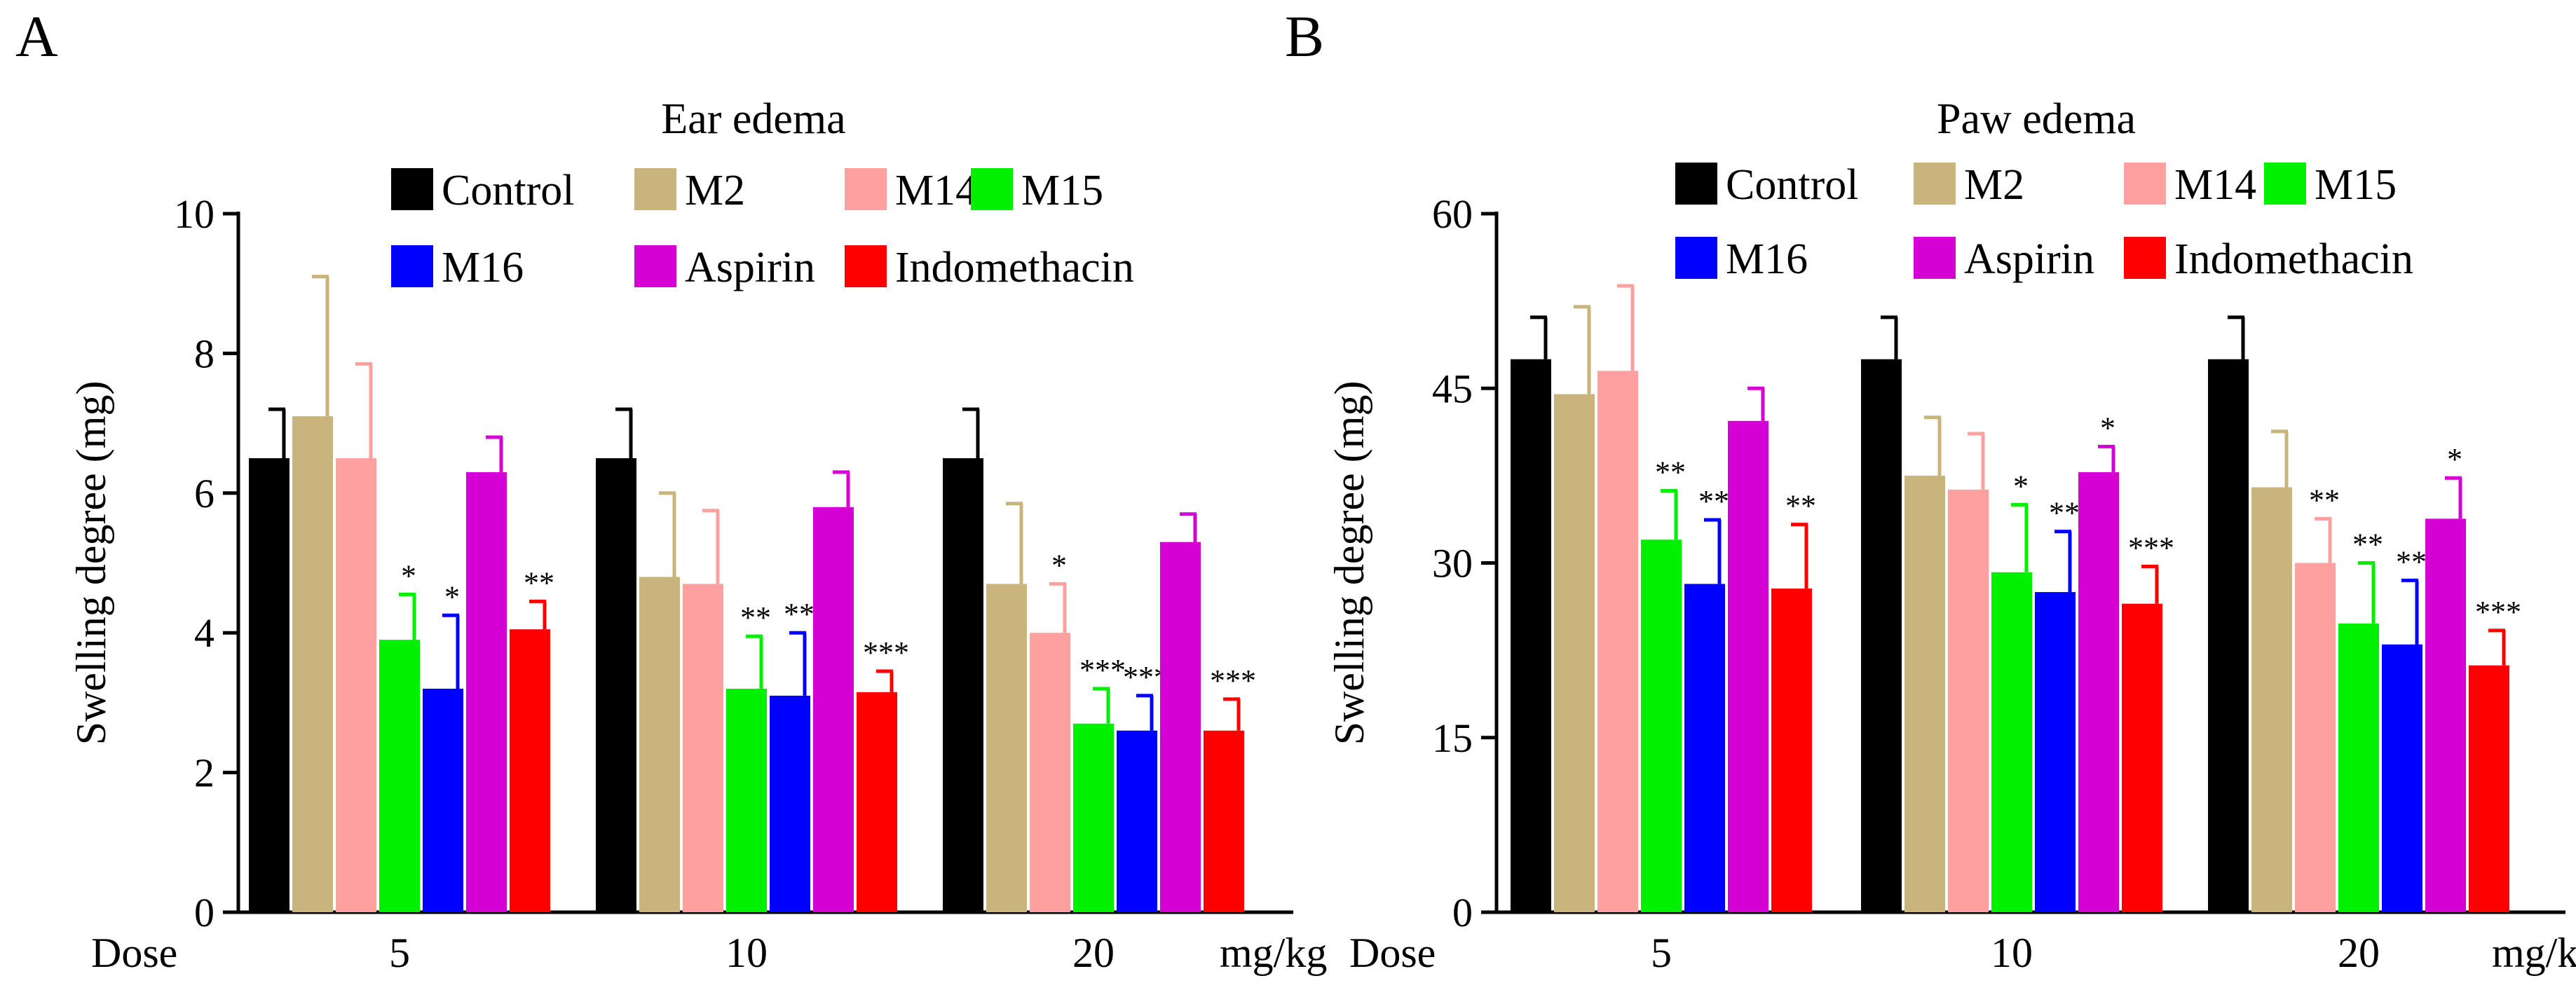  What do you see at coordinates (2445, 677) in the screenshot?
I see `bar-aspirin-20: *` at bounding box center [2445, 677].